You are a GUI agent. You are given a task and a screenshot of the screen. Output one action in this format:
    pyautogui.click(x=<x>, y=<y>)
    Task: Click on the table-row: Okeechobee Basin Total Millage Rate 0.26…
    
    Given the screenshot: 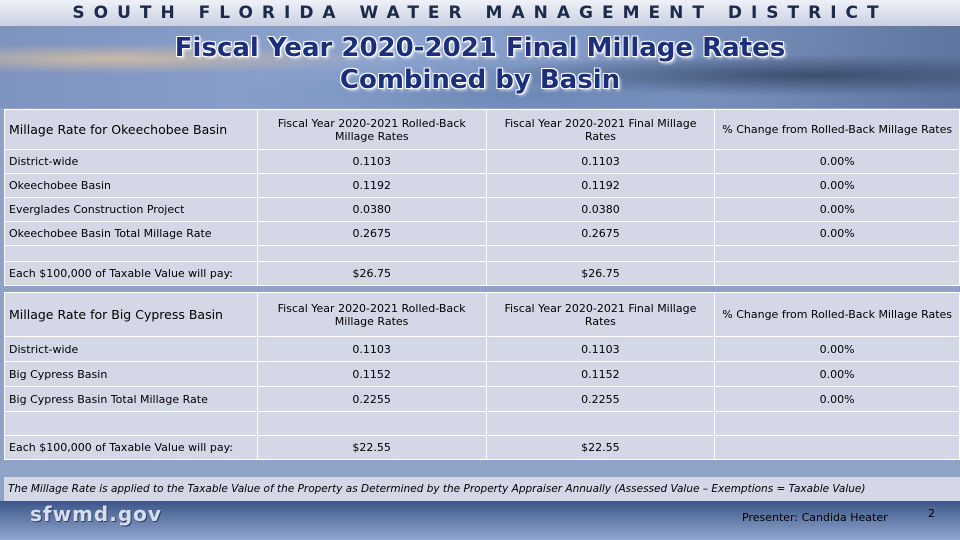 What is the action you would take?
    pyautogui.click(x=482, y=233)
    